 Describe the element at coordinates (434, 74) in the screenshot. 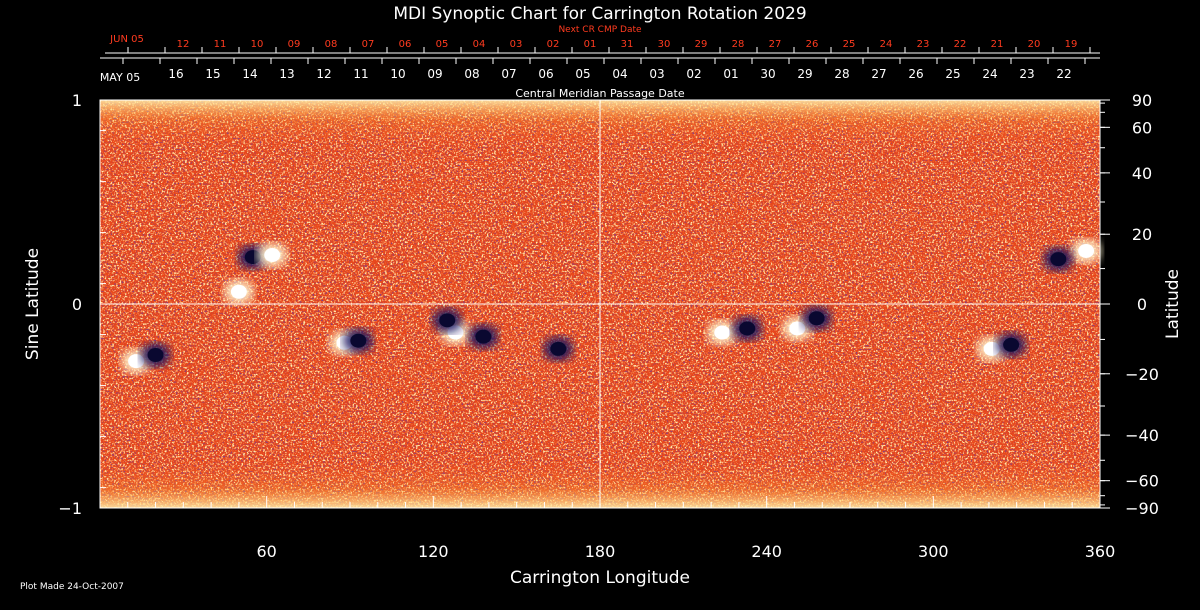

I see `cmp-date: 09` at that location.